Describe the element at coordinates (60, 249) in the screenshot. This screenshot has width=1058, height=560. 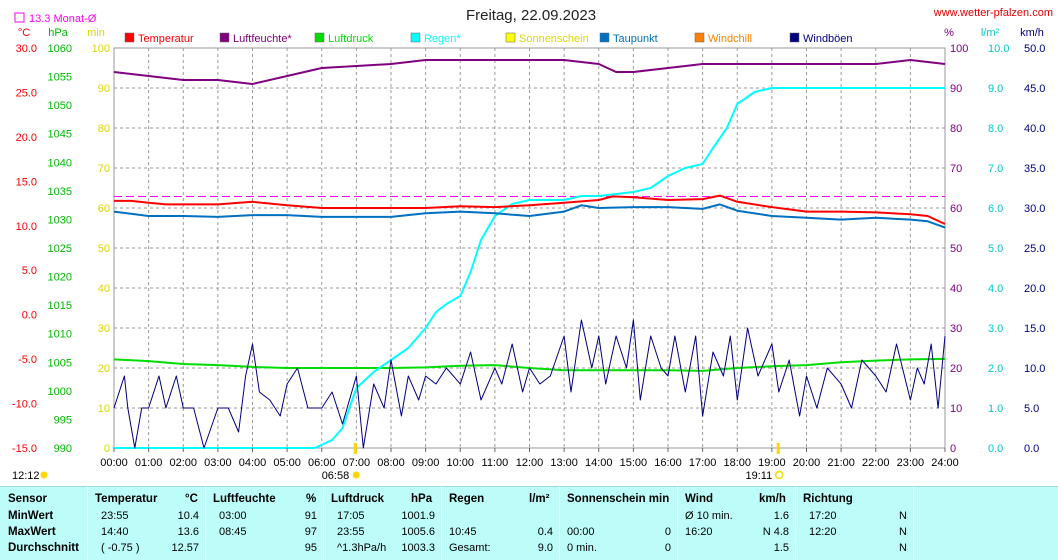
I see `pressure-tick-7: 1025` at that location.